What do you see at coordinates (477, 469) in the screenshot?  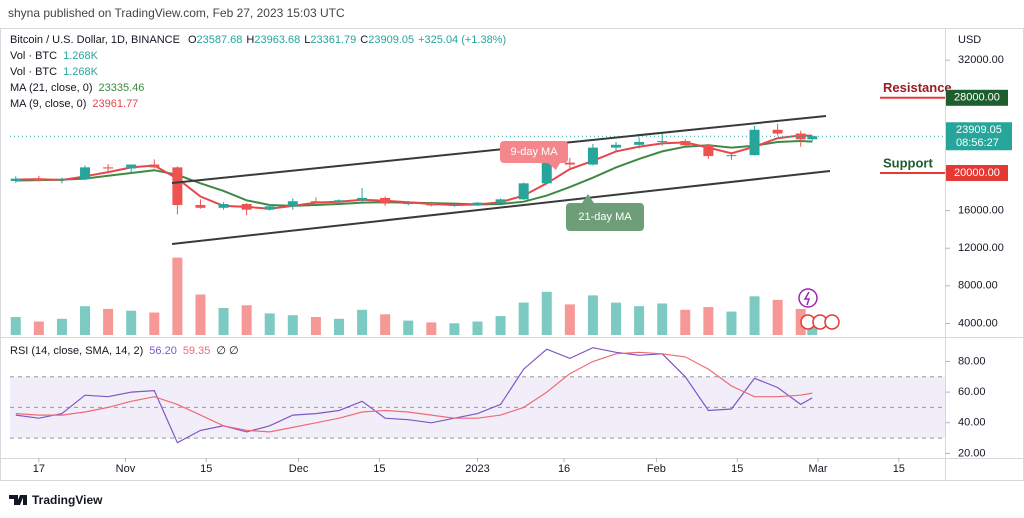 I see `x-tick-label: 2023` at bounding box center [477, 469].